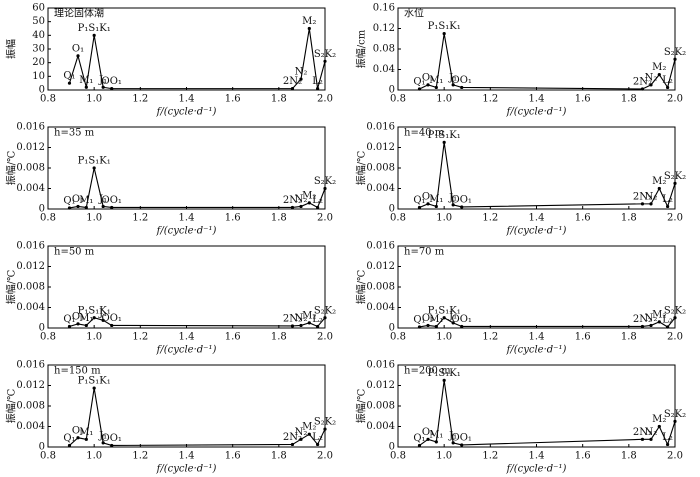 The image size is (700, 477). Describe the element at coordinates (424, 133) in the screenshot. I see `panel-title: h=40 m` at that location.